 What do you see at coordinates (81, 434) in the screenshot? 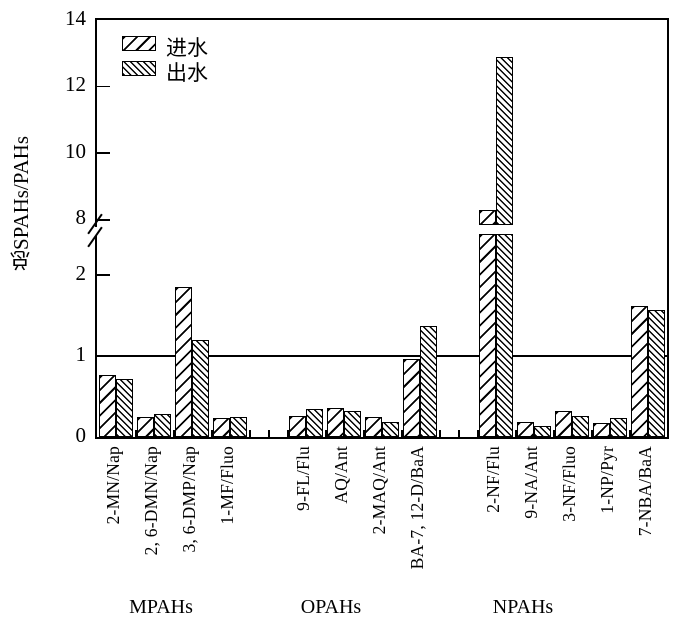
I see `y-axis-tick-label: 0` at bounding box center [81, 434].